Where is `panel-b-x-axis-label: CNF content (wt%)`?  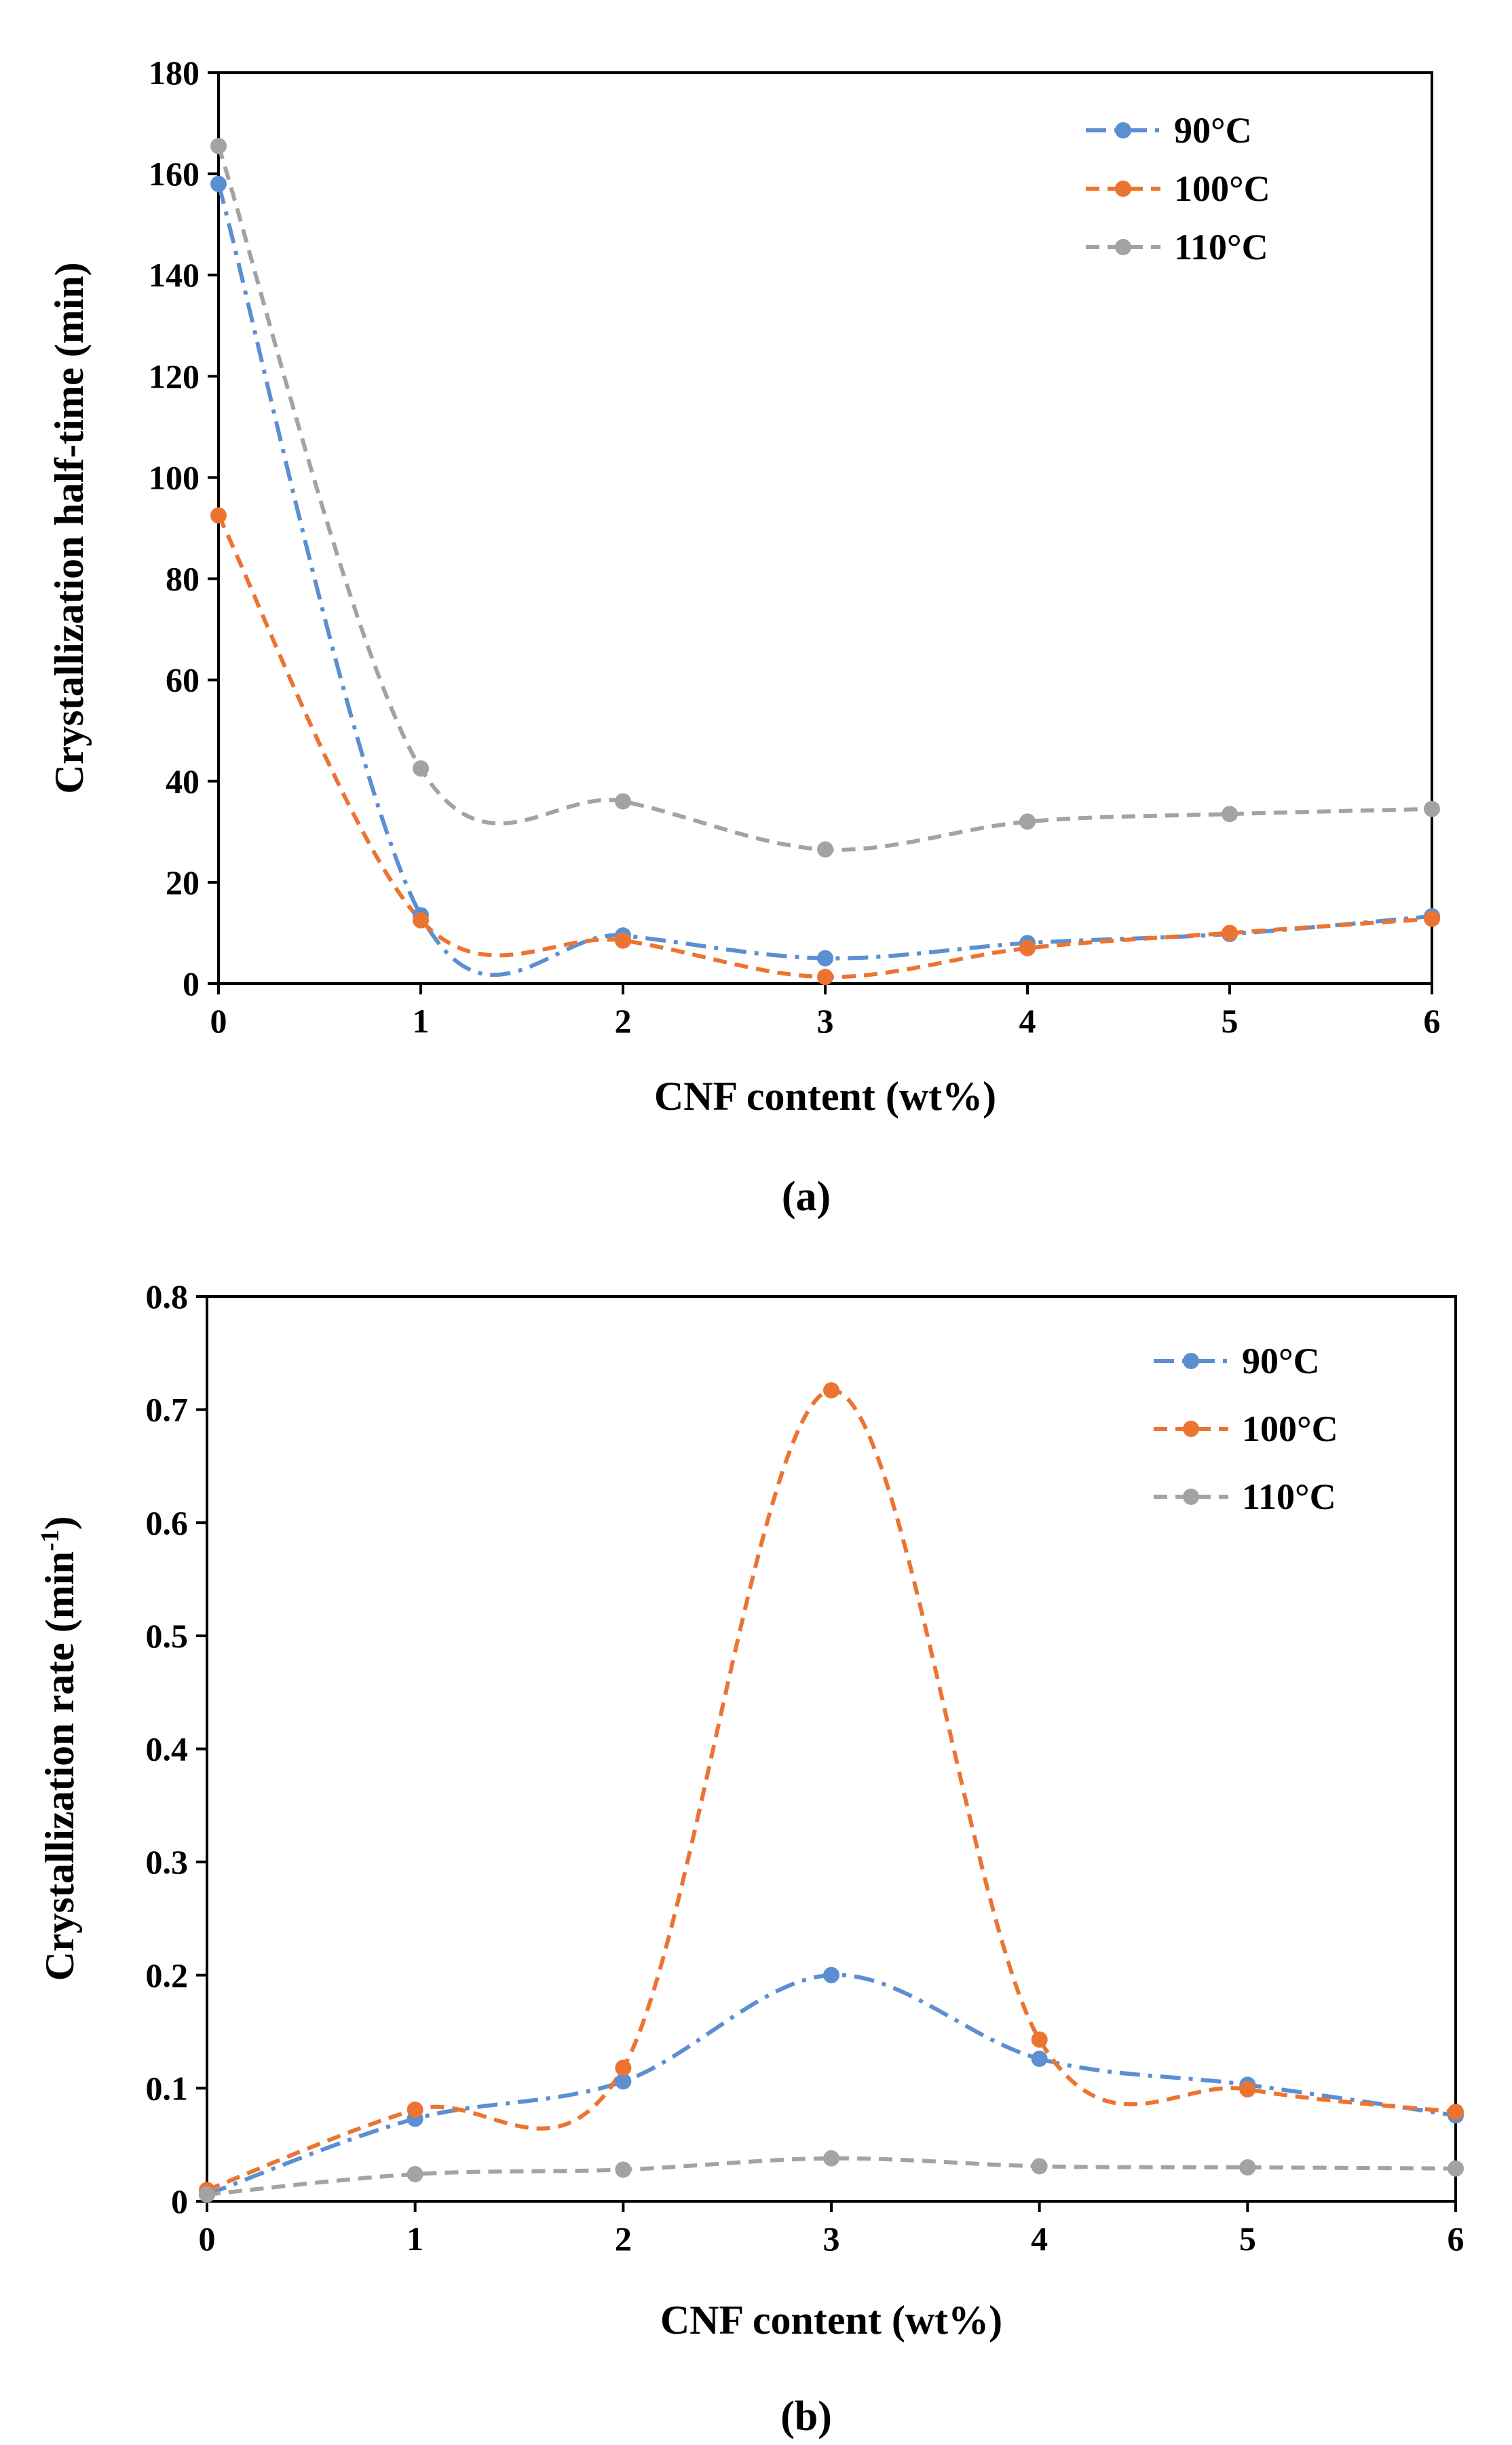
panel-b-x-axis-label: CNF content (wt%) is located at coordinates (831, 2320).